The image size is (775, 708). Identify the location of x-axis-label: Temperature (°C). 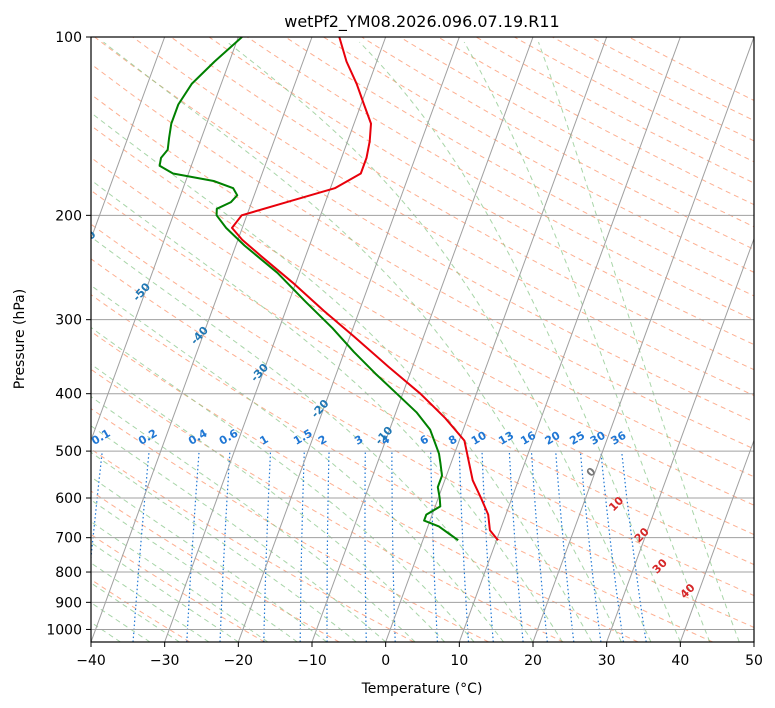
(422, 689).